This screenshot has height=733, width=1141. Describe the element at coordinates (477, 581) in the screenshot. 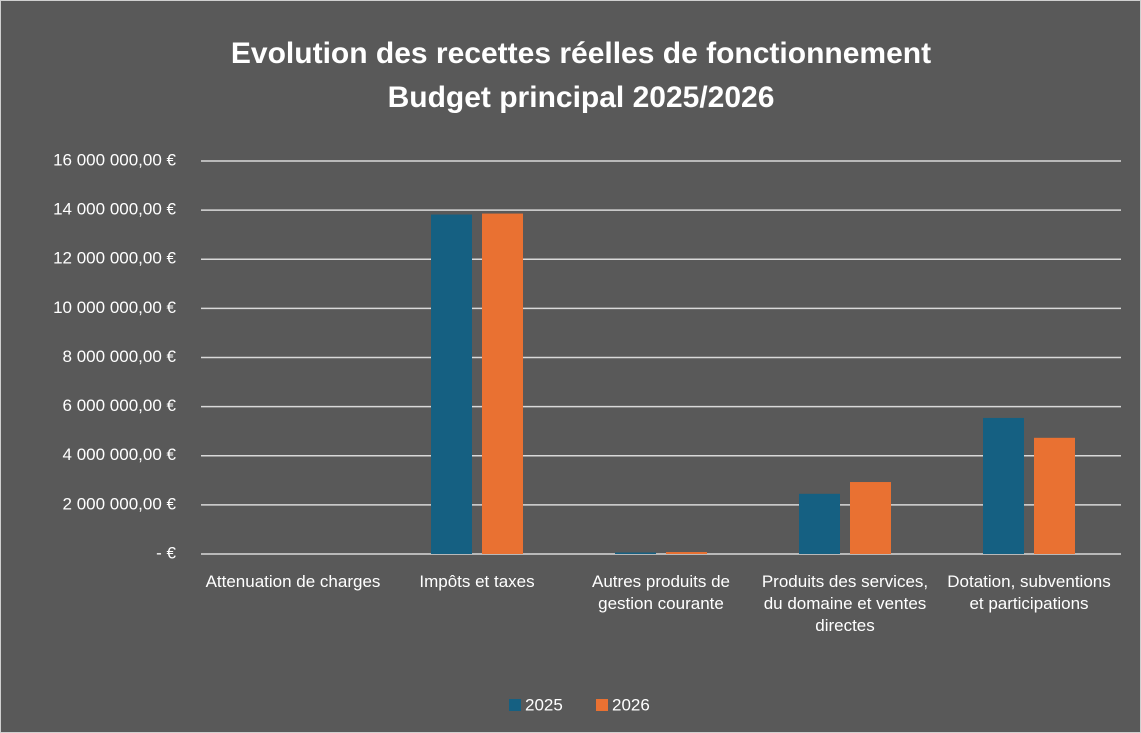

I see `x-tick-label: Impôts et taxes` at that location.